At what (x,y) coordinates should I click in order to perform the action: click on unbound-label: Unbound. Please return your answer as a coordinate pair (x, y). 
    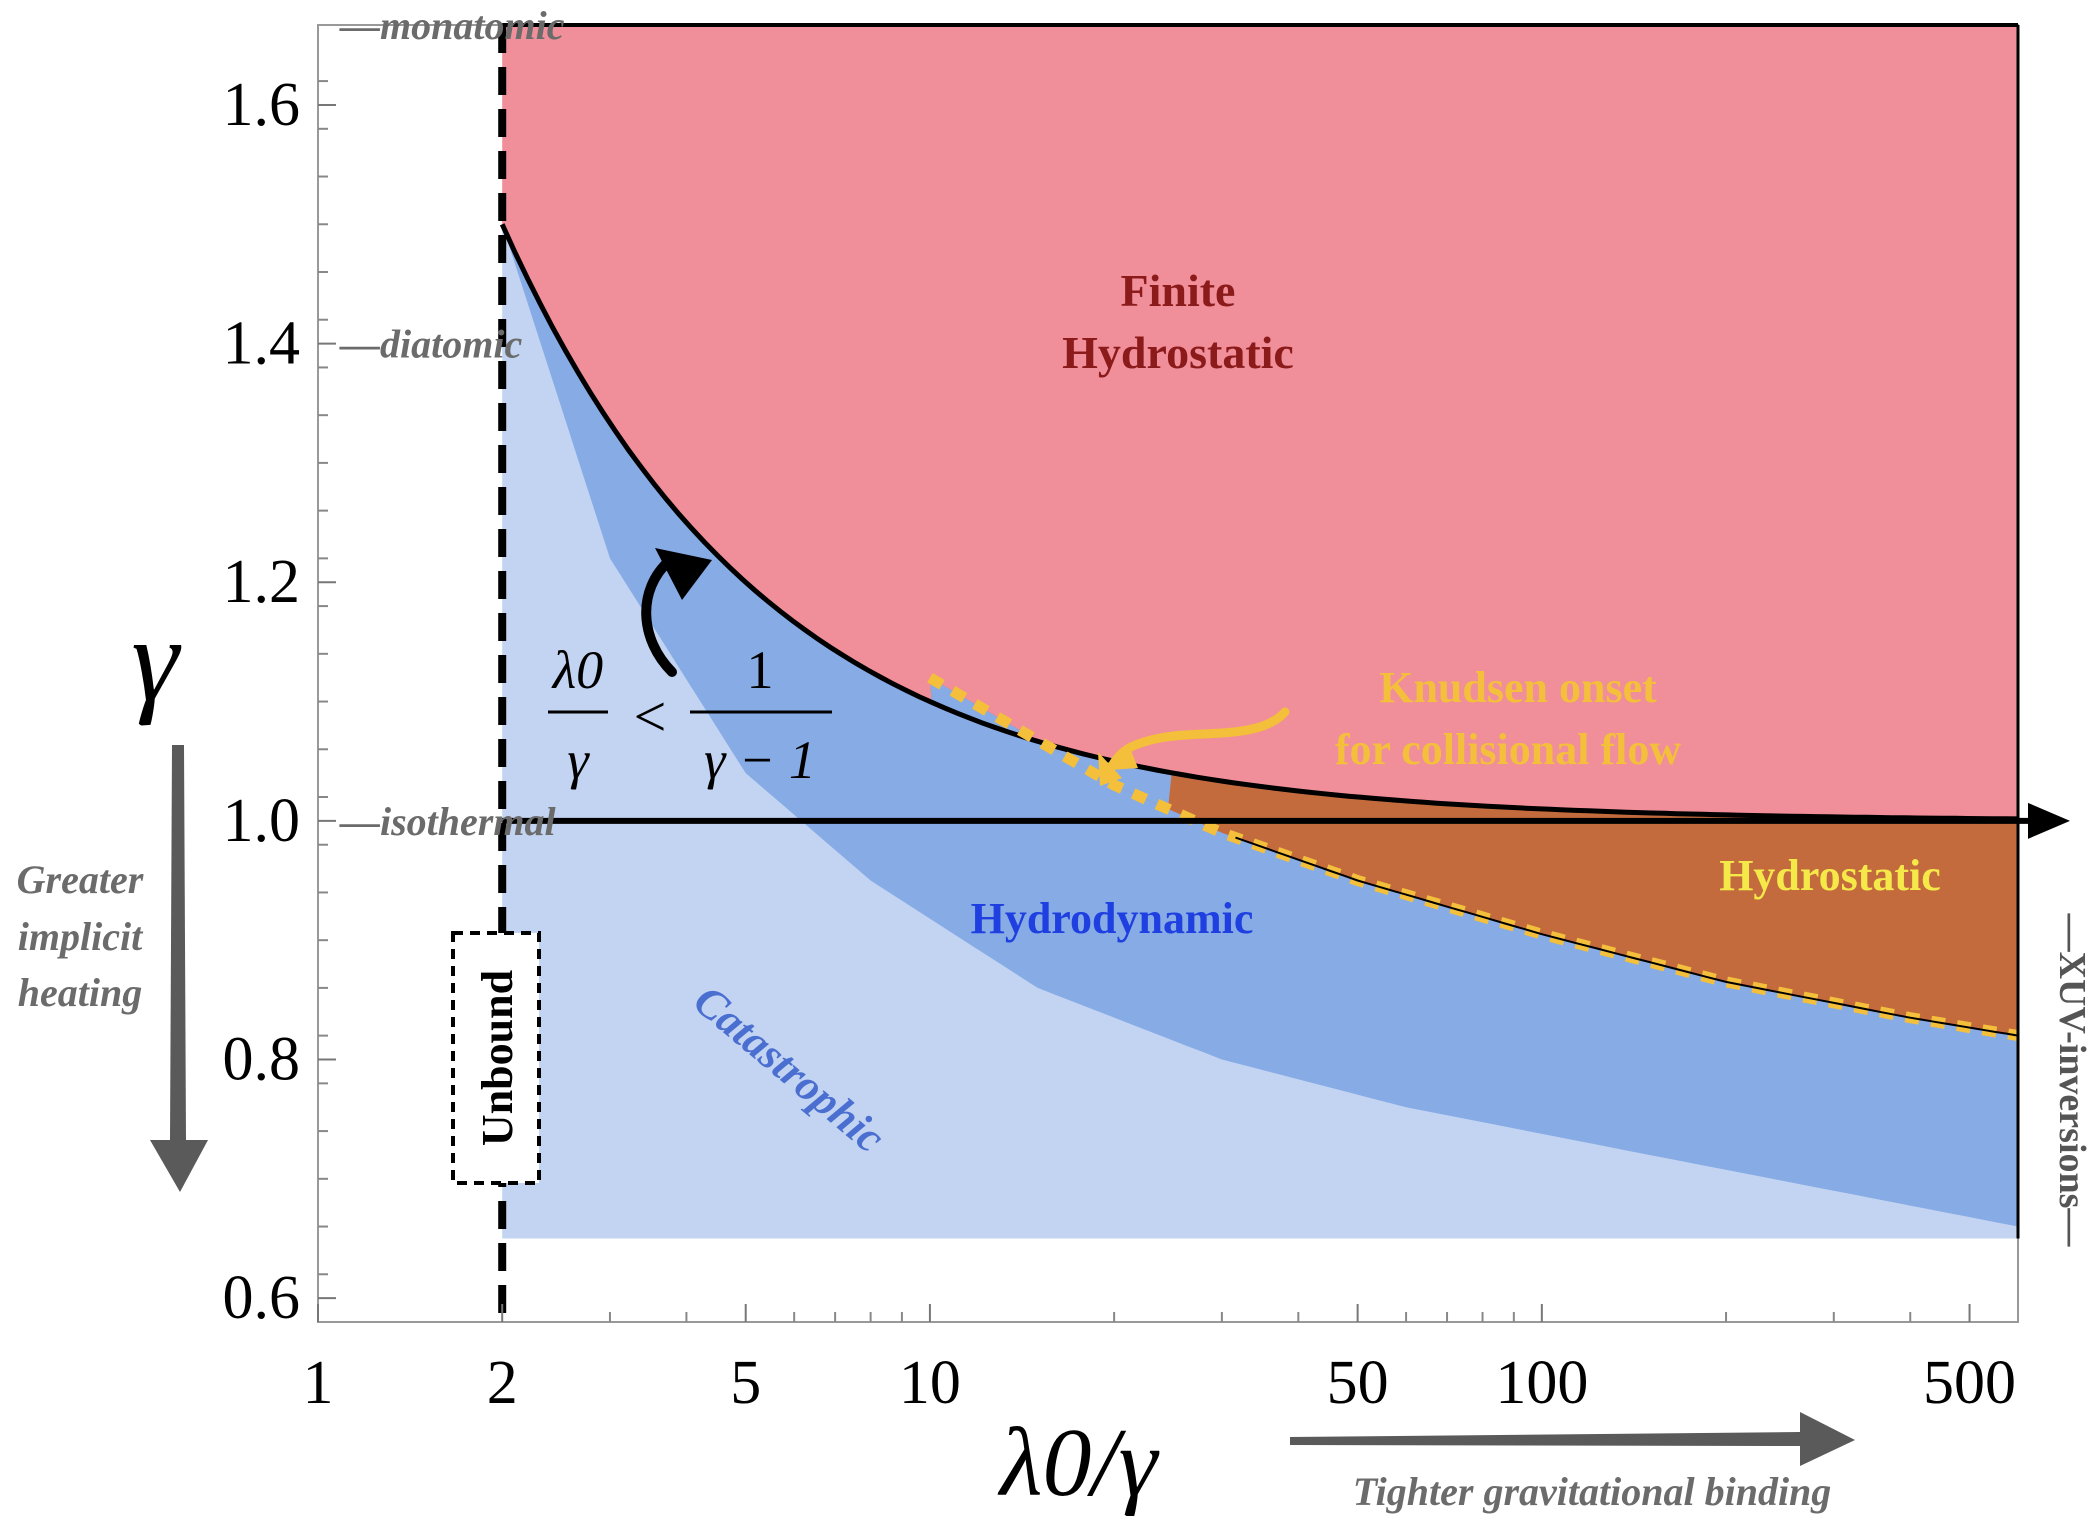
    Looking at the image, I should click on (497, 1058).